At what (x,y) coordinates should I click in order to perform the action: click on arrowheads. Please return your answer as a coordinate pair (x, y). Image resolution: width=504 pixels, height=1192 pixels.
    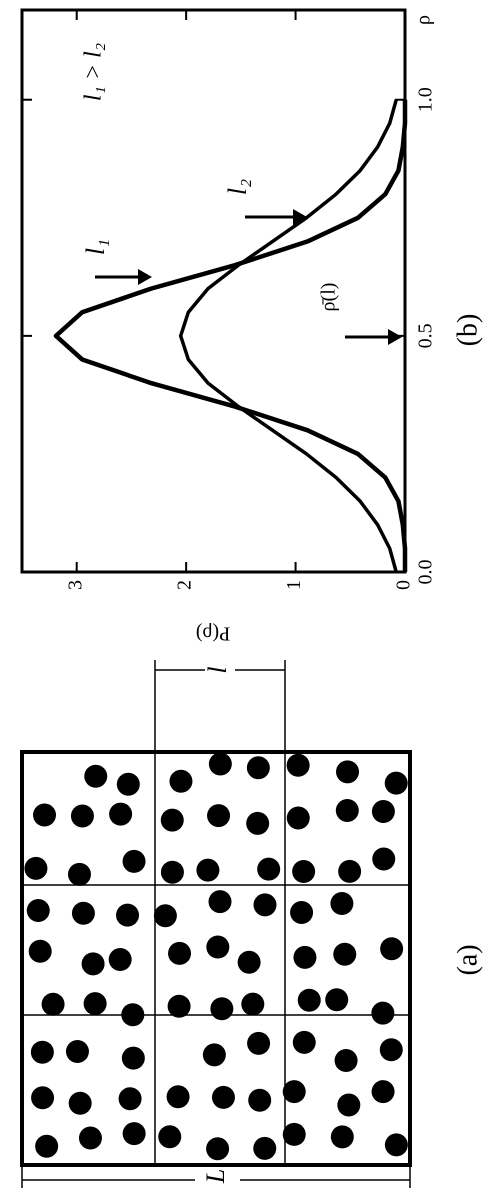
    Looking at the image, I should click on (270, 277).